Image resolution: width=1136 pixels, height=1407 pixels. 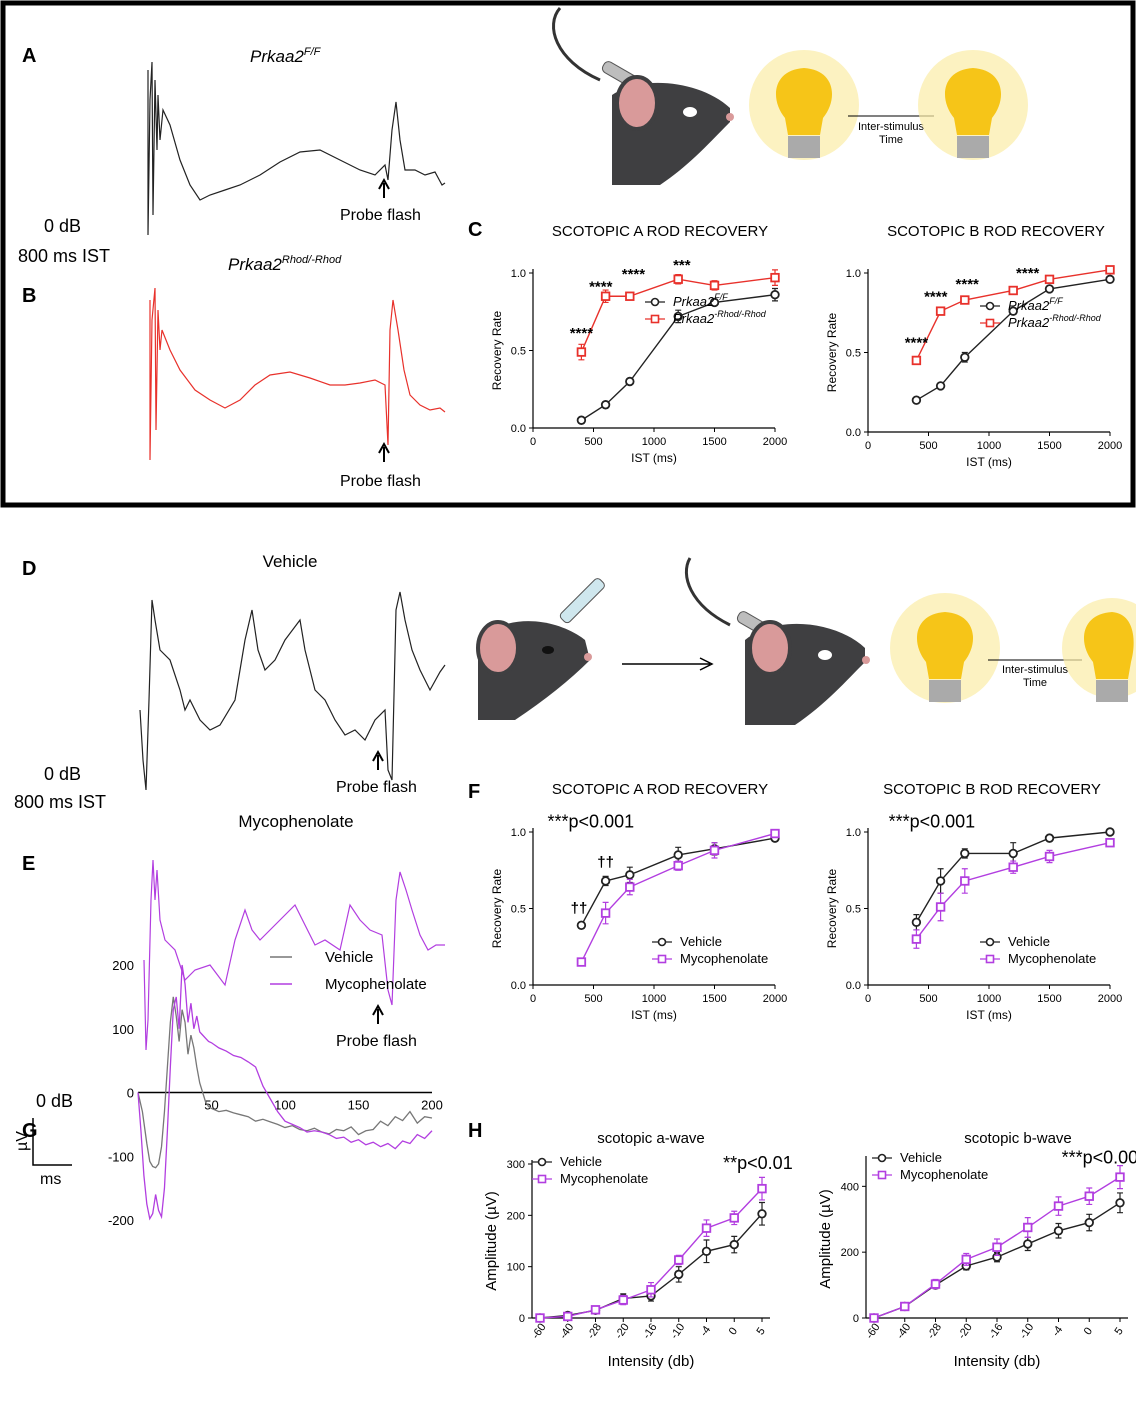 What do you see at coordinates (292, 691) in the screenshot?
I see `erg-trace-d` at bounding box center [292, 691].